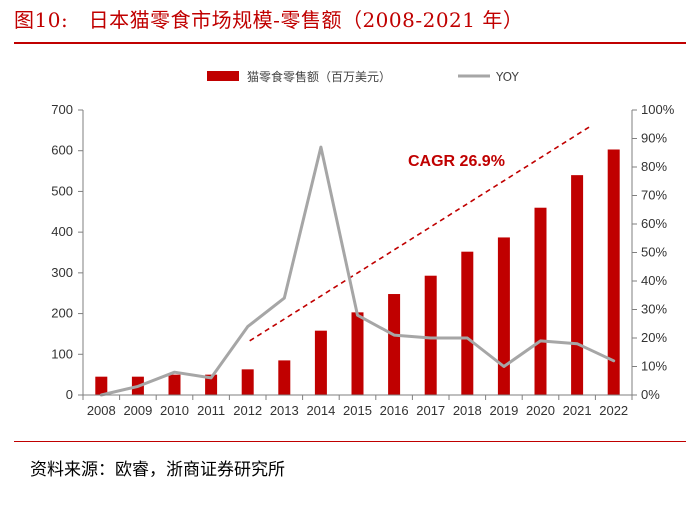 The image size is (700, 512). What do you see at coordinates (357, 410) in the screenshot?
I see `x-tick-label: 2015` at bounding box center [357, 410].